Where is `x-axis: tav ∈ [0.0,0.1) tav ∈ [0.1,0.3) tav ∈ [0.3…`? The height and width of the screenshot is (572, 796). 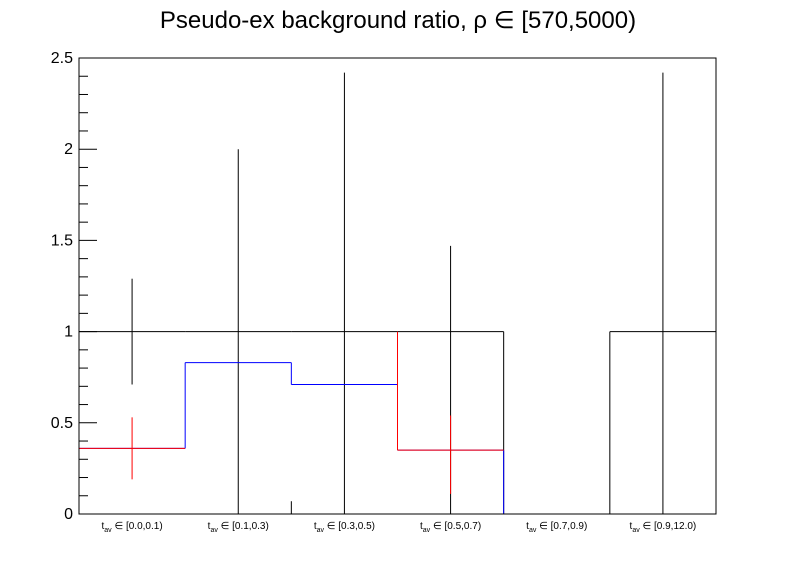
x-axis: tav ∈ [0.0,0.1) tav ∈ [0.1,0.3) tav ∈ [0.3… is located at coordinates (399, 527).